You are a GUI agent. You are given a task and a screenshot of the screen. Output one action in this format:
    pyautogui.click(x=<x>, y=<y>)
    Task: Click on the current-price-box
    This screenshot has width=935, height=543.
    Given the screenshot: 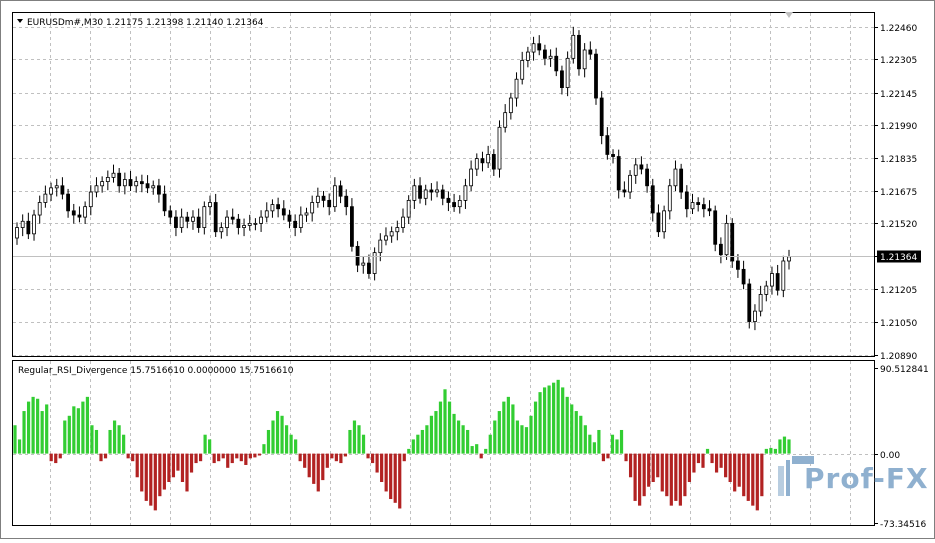 What is the action you would take?
    pyautogui.click(x=899, y=256)
    